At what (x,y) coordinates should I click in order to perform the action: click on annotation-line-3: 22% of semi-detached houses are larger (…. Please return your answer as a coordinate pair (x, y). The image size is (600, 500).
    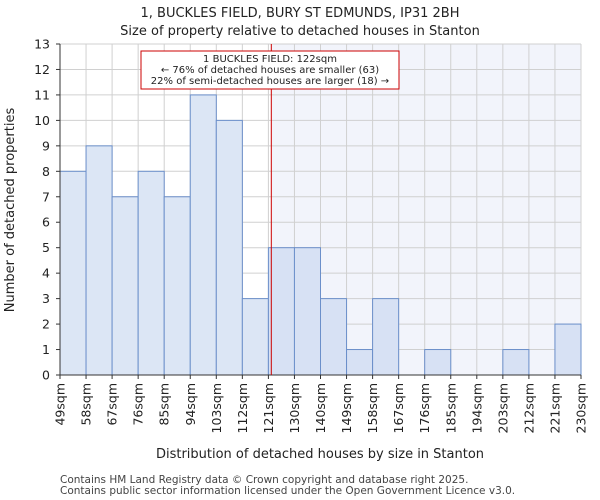
    Looking at the image, I should click on (270, 81).